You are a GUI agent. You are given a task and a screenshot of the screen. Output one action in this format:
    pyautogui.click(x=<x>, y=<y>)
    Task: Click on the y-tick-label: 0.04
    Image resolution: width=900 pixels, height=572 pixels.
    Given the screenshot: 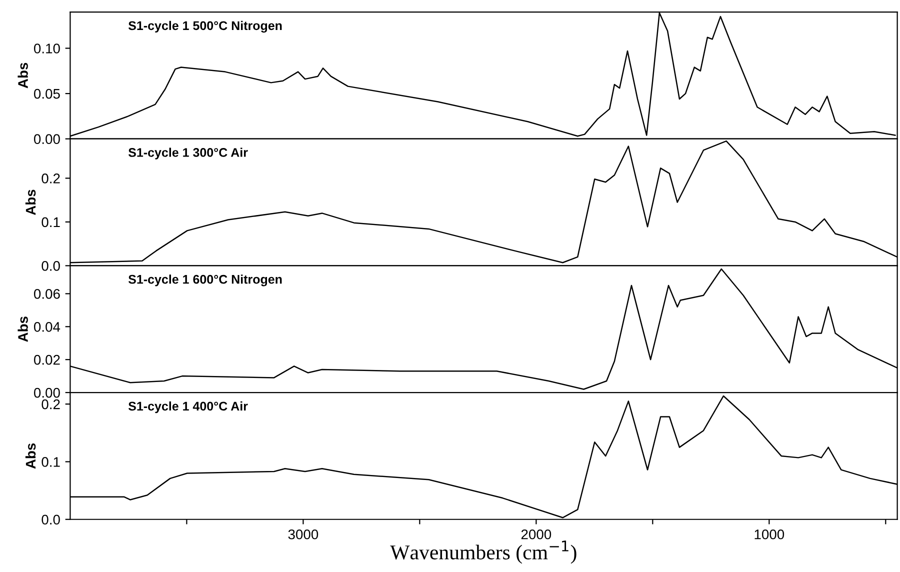 What is the action you would take?
    pyautogui.click(x=47, y=327)
    